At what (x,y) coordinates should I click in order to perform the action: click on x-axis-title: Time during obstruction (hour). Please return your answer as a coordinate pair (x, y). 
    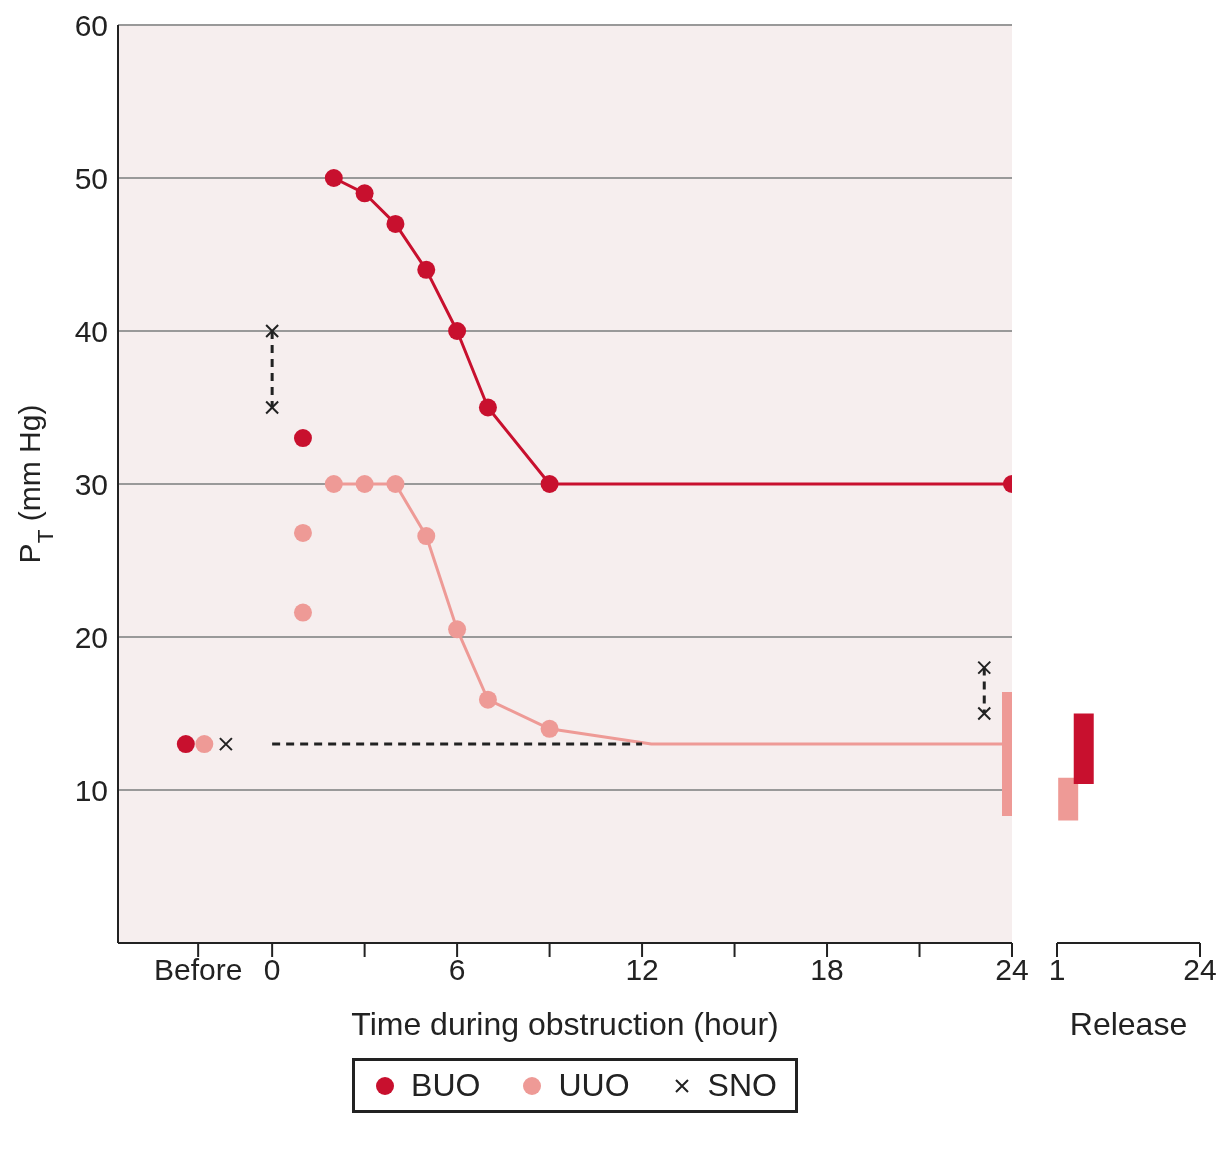
    Looking at the image, I should click on (565, 1024).